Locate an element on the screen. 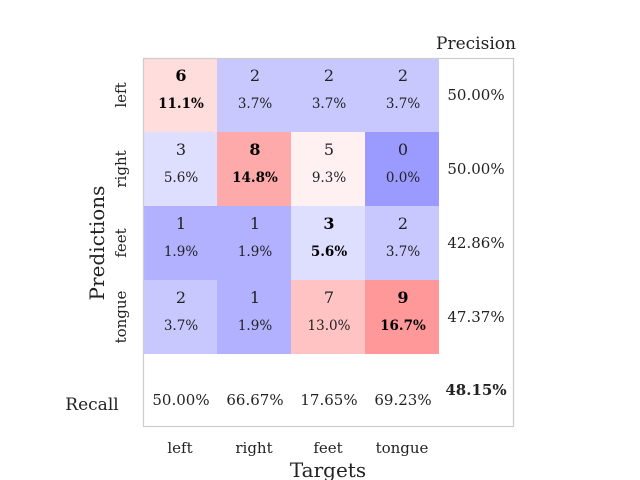  cell-percent: 0.0% is located at coordinates (403, 178).